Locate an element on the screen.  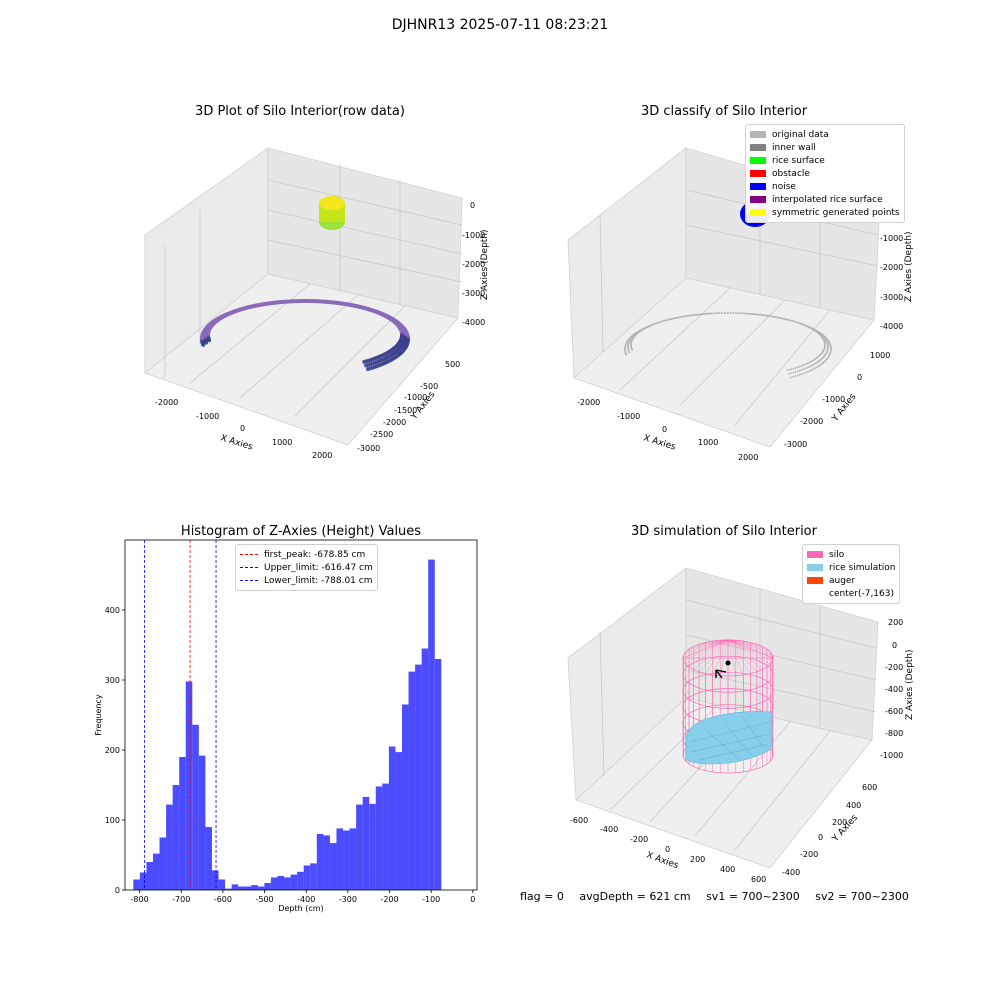
legend-item: Upper_limit: -616.47 cm is located at coordinates (306, 567).